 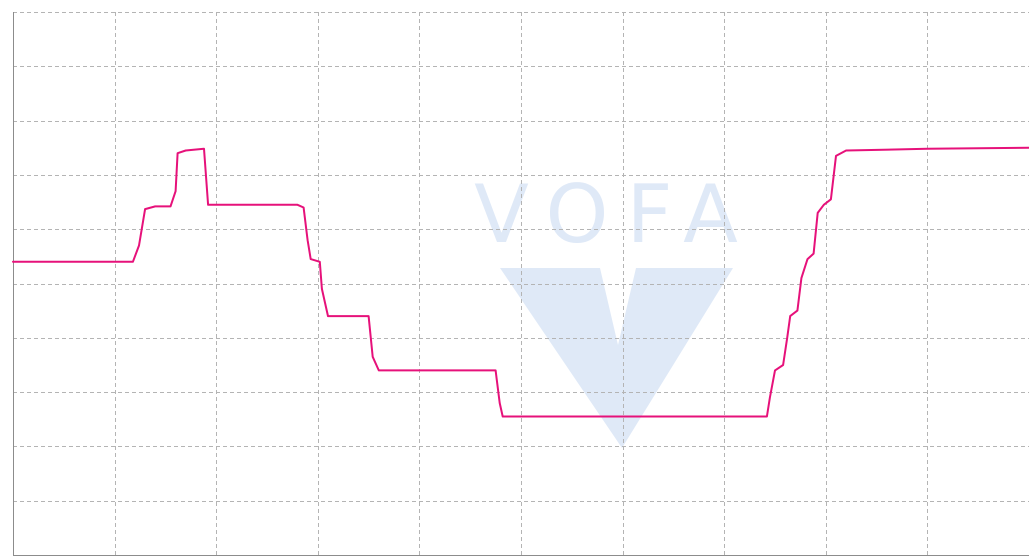 What do you see at coordinates (616, 358) in the screenshot?
I see `watermark-v-logo` at bounding box center [616, 358].